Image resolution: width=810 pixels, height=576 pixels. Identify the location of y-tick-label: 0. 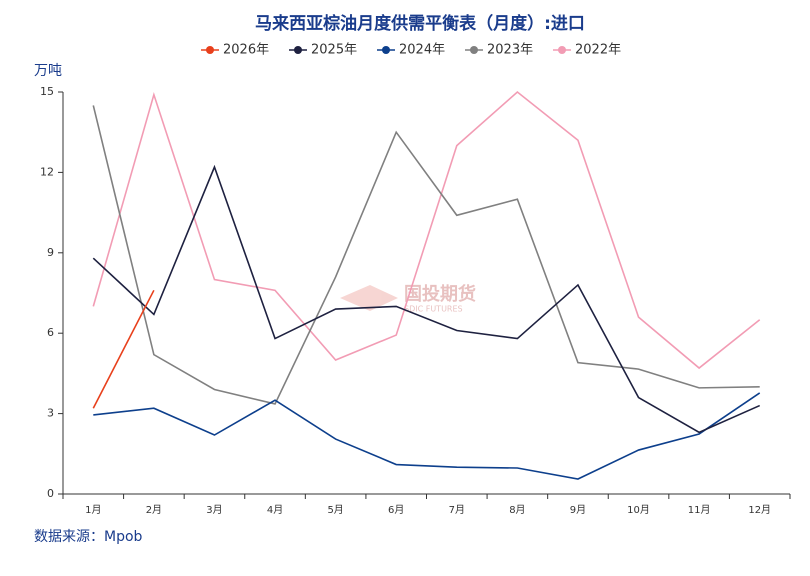
(50, 493).